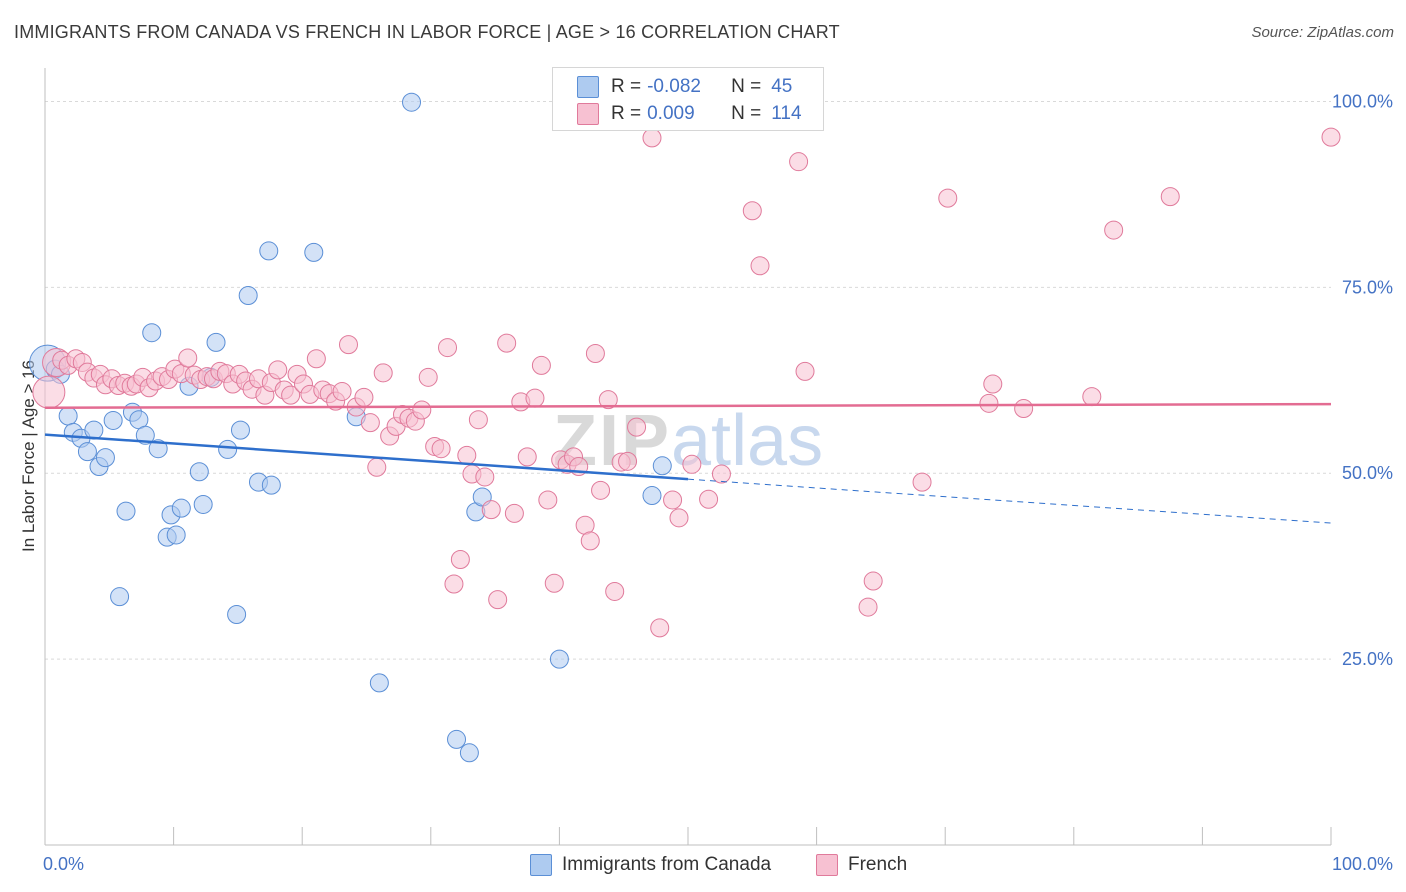 The width and height of the screenshot is (1406, 892). I want to click on bottom-legend-swatch-french, so click(827, 865).